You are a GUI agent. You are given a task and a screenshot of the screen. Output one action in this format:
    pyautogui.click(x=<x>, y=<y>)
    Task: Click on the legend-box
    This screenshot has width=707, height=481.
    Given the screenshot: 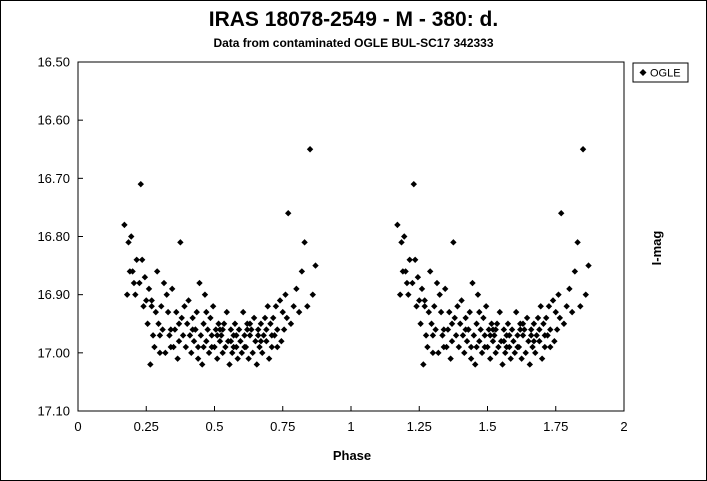 What is the action you would take?
    pyautogui.click(x=660, y=72)
    